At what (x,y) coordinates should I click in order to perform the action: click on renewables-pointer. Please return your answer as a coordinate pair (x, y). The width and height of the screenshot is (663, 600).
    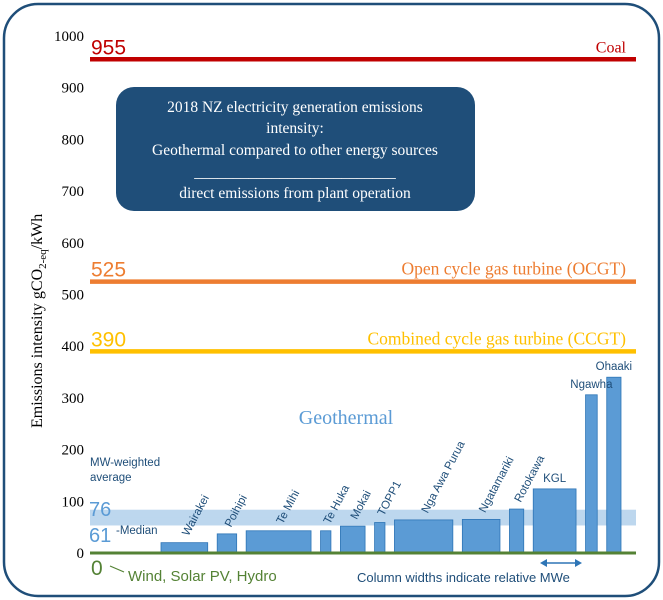
    Looking at the image, I should click on (117, 569).